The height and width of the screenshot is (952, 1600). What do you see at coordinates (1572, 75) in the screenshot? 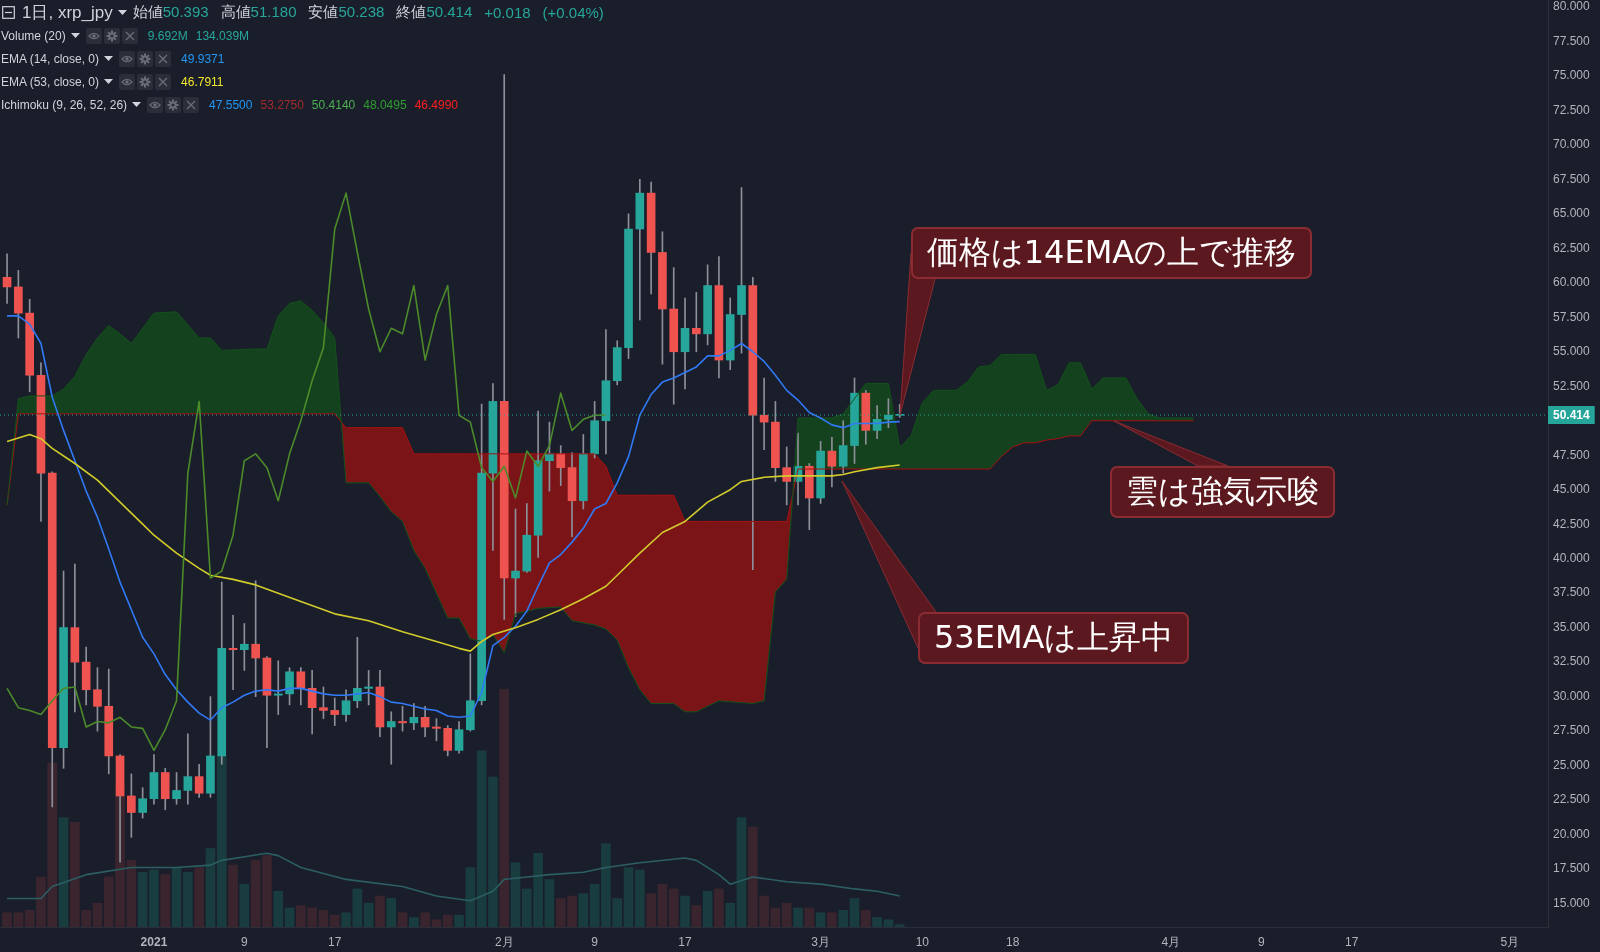
I see `y-tick-label: 75.000` at bounding box center [1572, 75].